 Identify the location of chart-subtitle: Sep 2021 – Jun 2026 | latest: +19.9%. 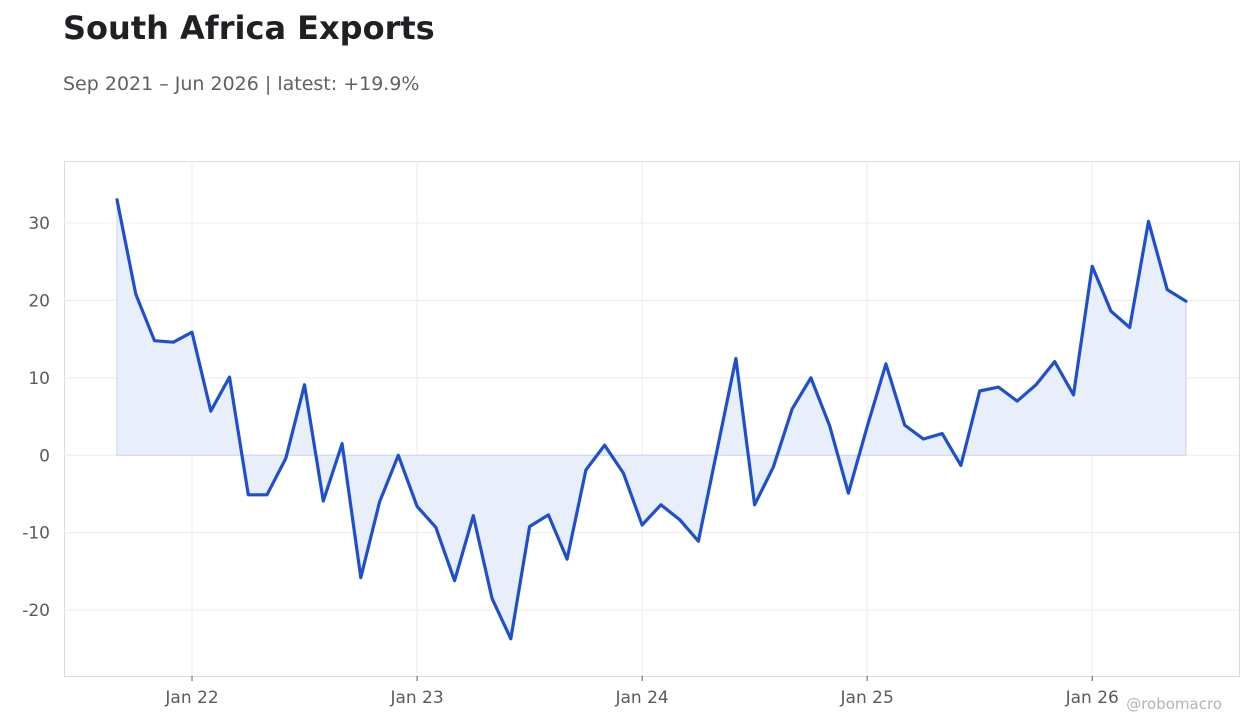
(241, 84).